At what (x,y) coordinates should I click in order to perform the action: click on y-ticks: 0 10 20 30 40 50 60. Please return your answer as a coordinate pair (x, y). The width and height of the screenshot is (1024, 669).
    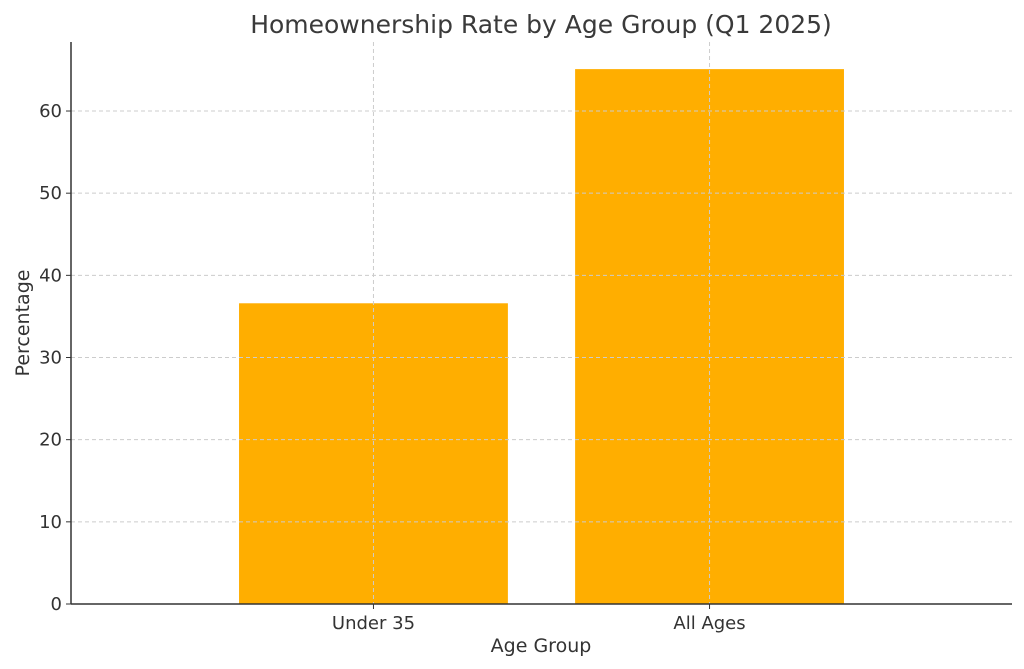
    Looking at the image, I should click on (55, 358).